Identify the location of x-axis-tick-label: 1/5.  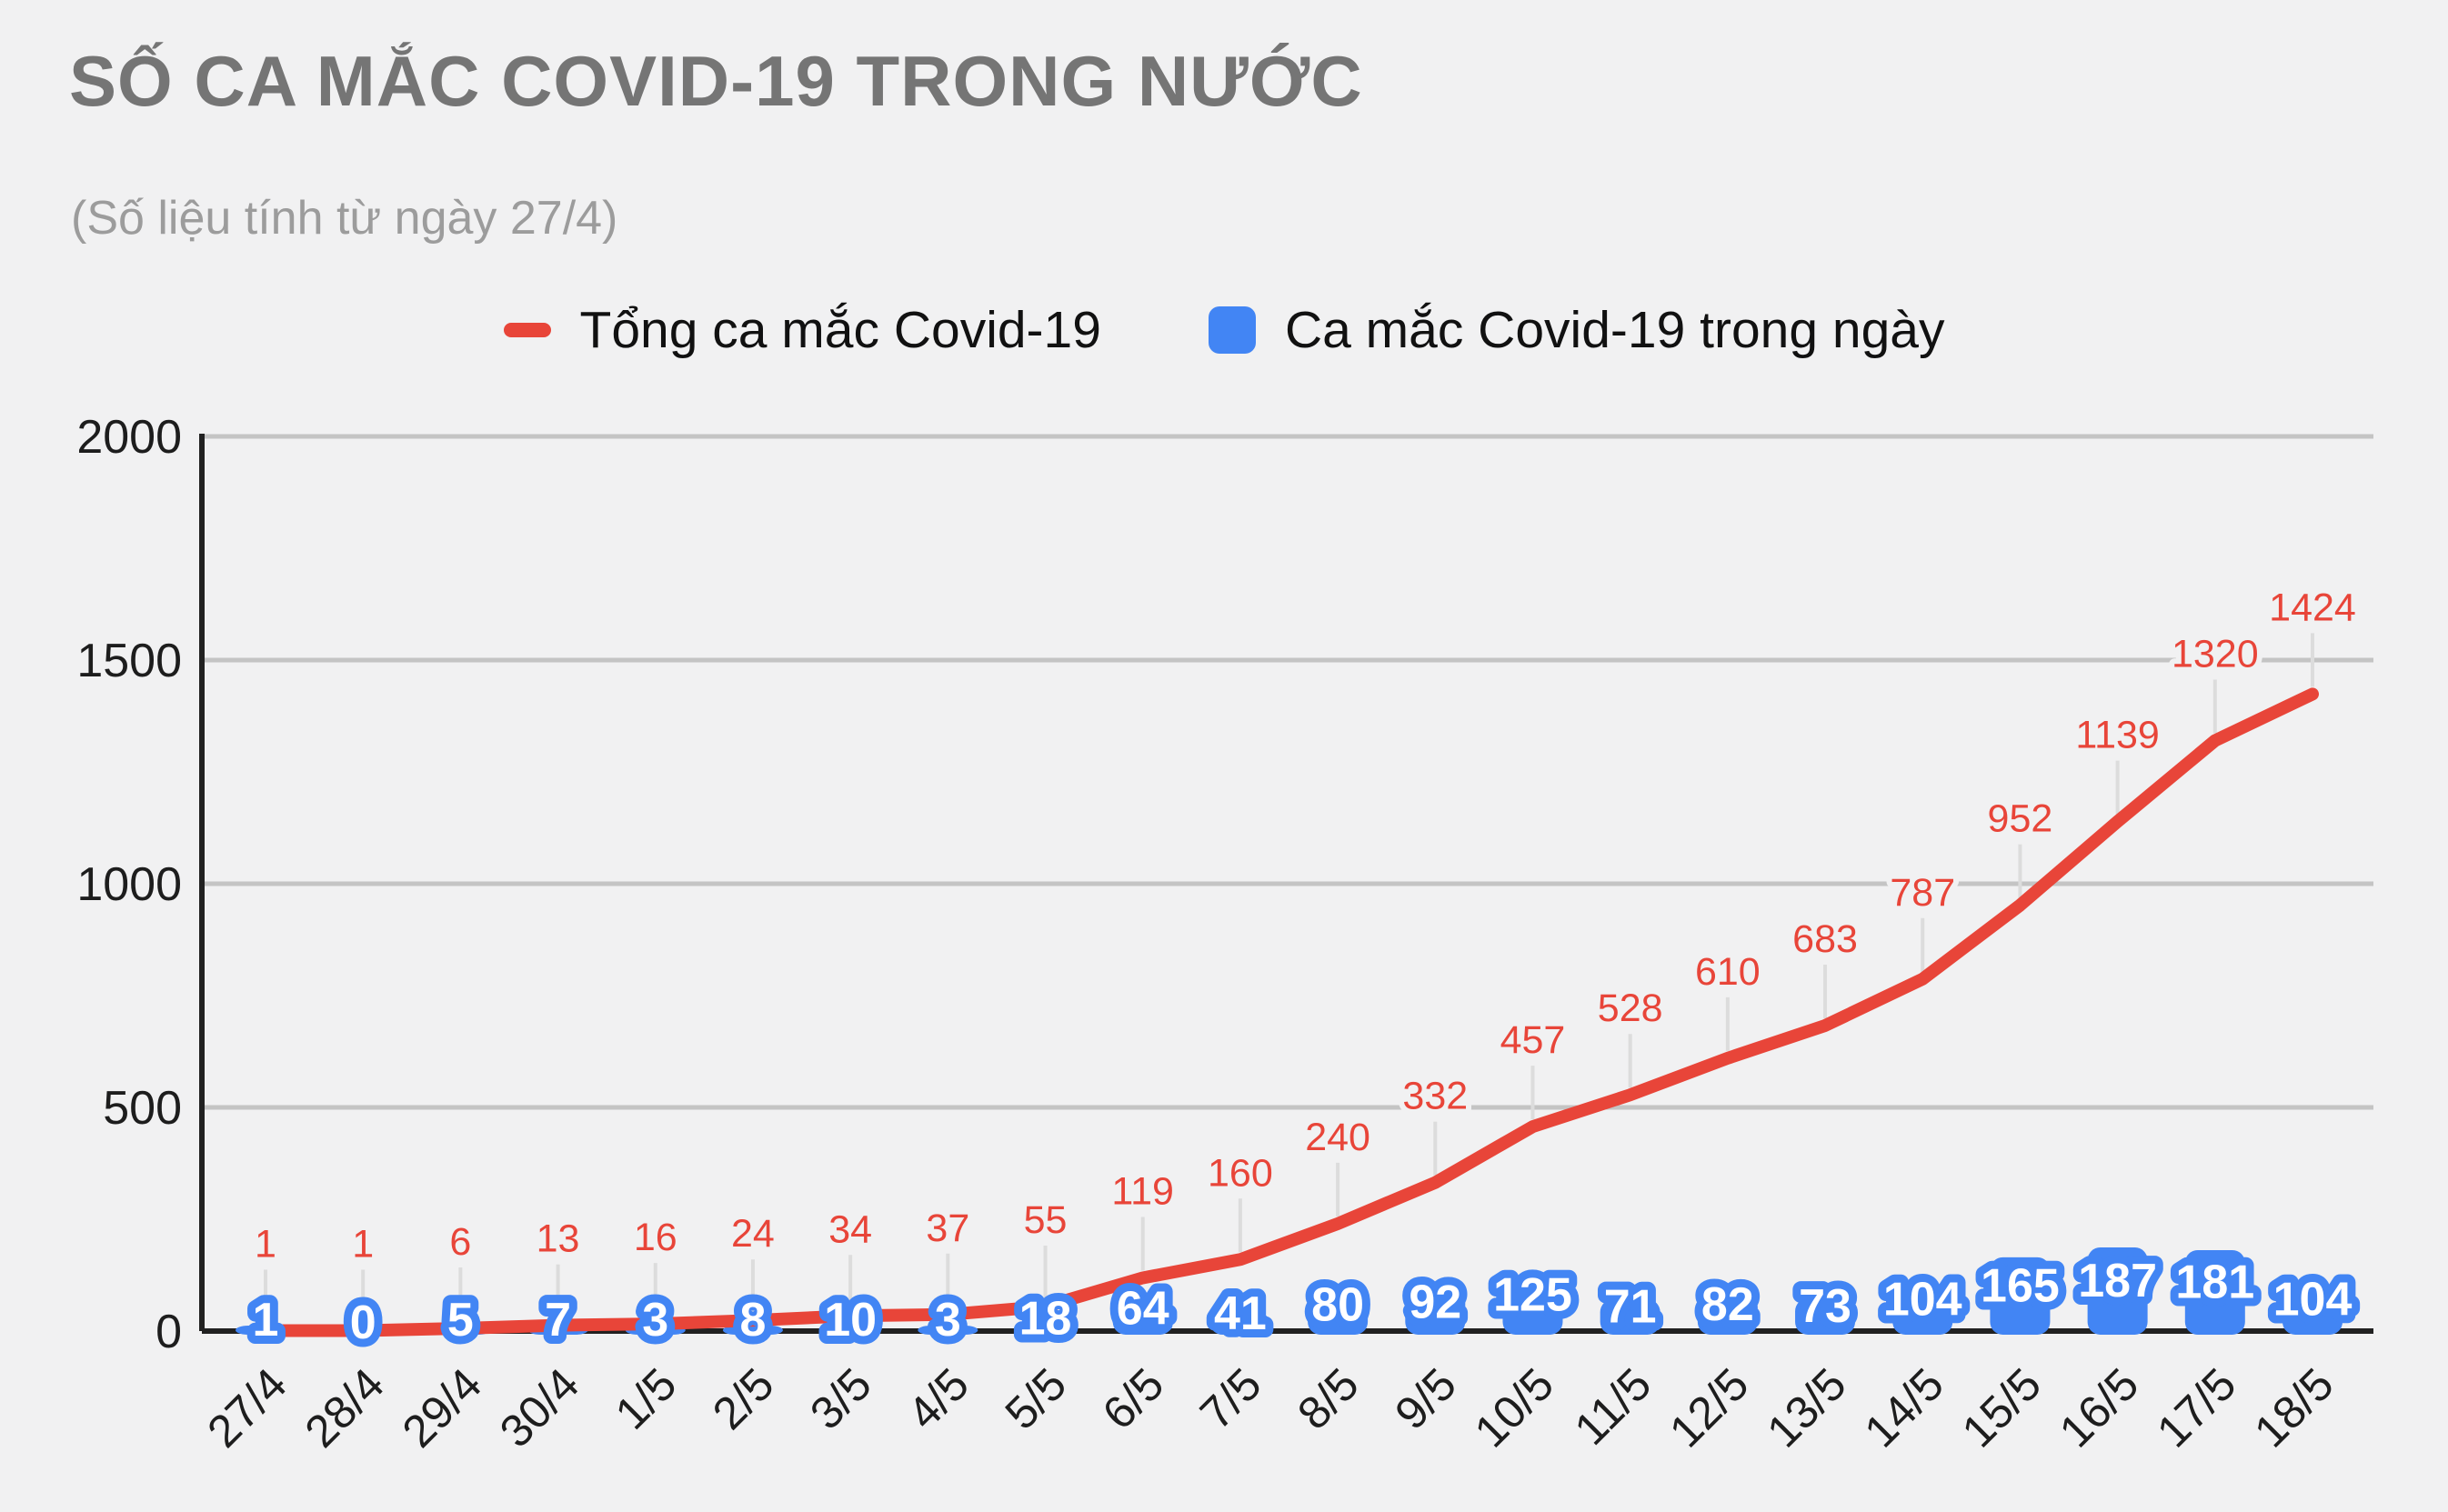
(646, 1398).